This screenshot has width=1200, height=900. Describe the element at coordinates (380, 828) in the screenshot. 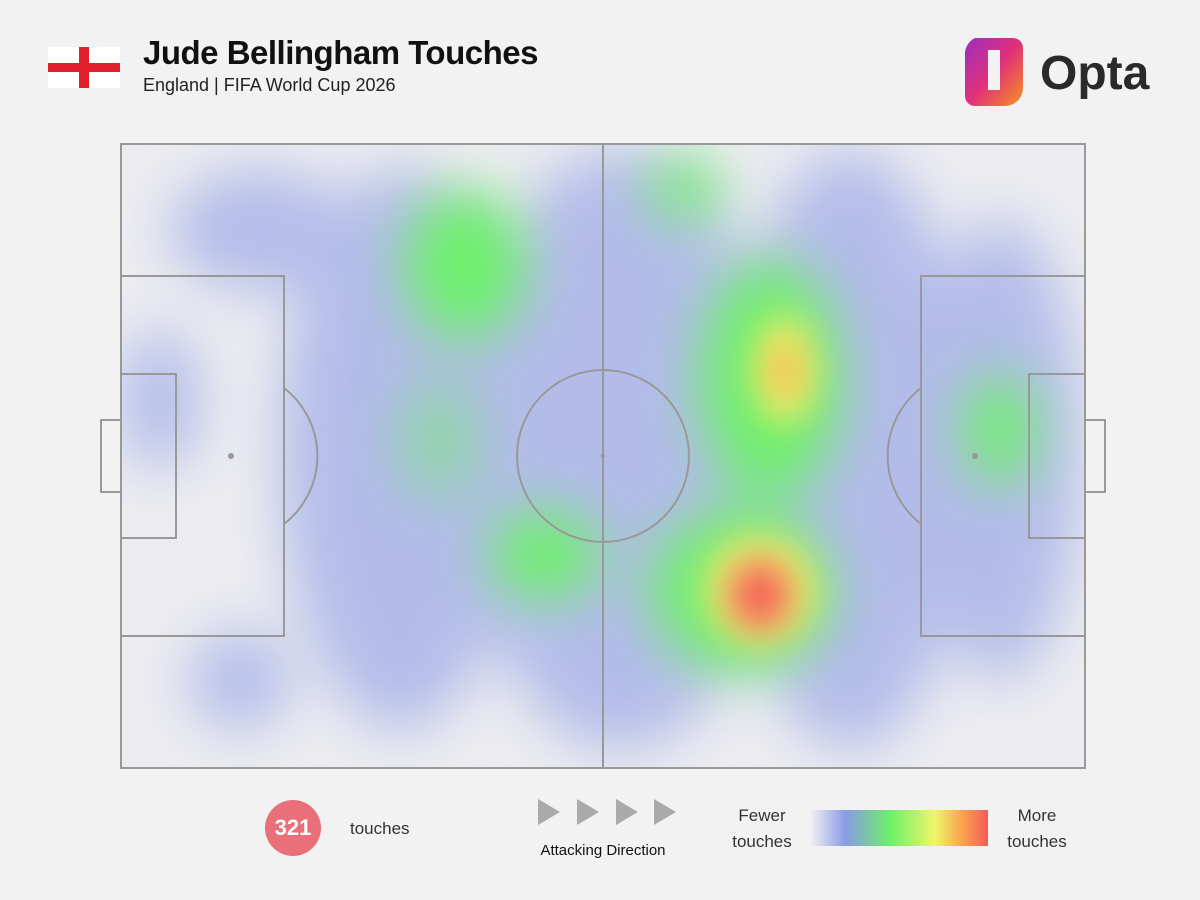

I see `touch-label: touches` at that location.